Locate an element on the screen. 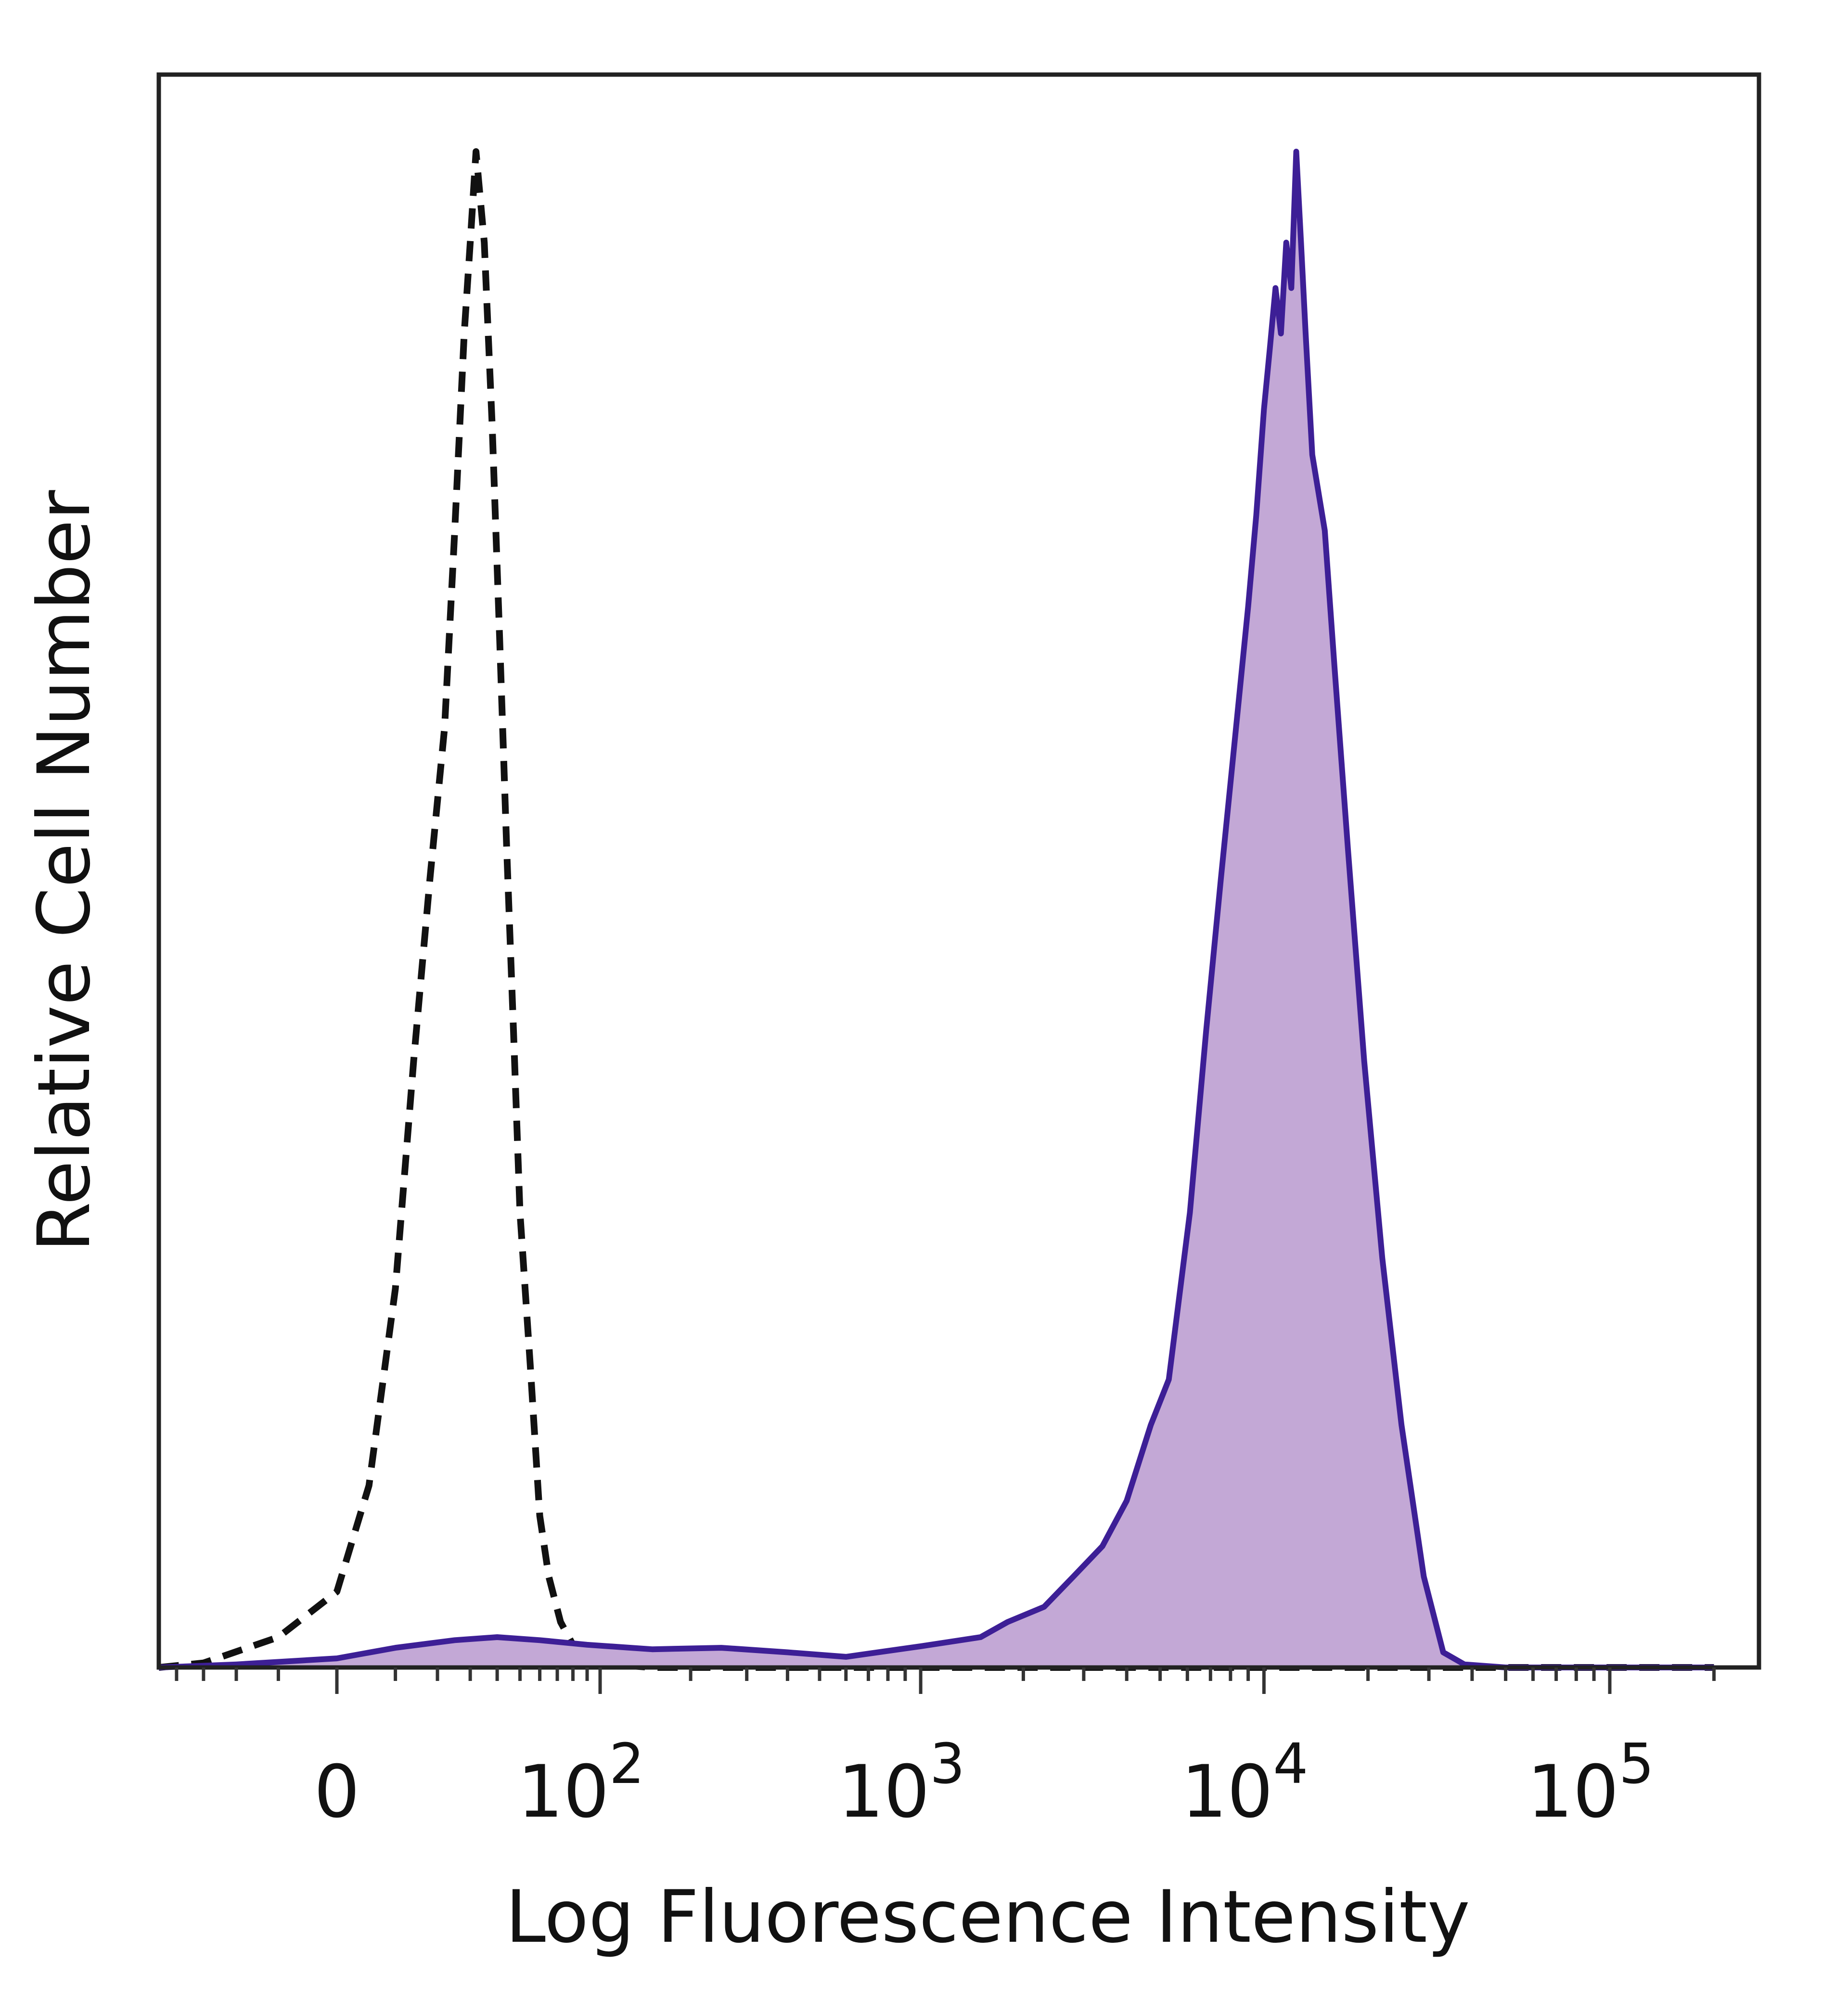 Image resolution: width=1848 pixels, height=2000 pixels. x-tick-label: 0 is located at coordinates (336, 1792).